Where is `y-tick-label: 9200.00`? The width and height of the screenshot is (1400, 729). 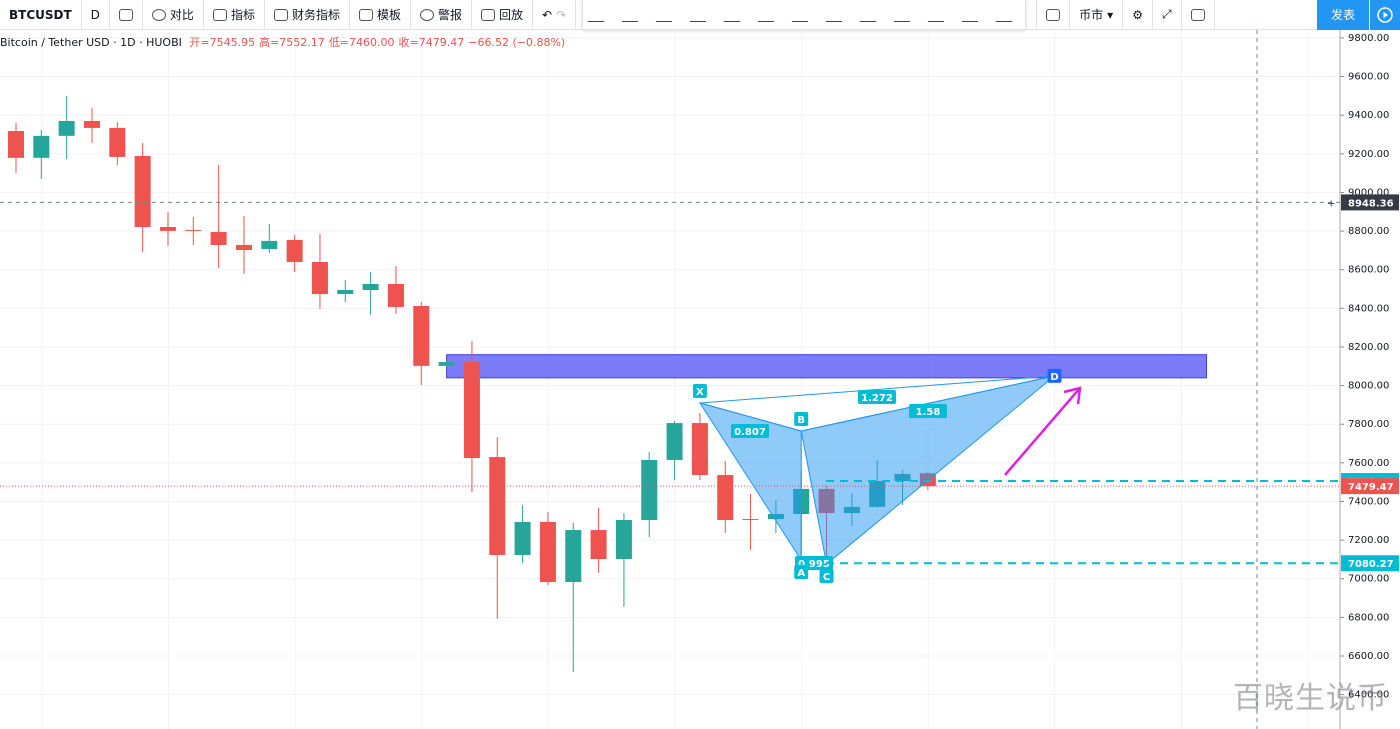 y-tick-label: 9200.00 is located at coordinates (1368, 154).